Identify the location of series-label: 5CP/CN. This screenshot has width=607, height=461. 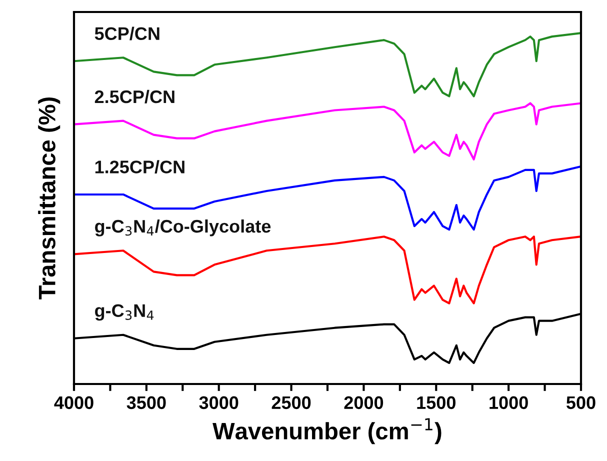
(127, 33).